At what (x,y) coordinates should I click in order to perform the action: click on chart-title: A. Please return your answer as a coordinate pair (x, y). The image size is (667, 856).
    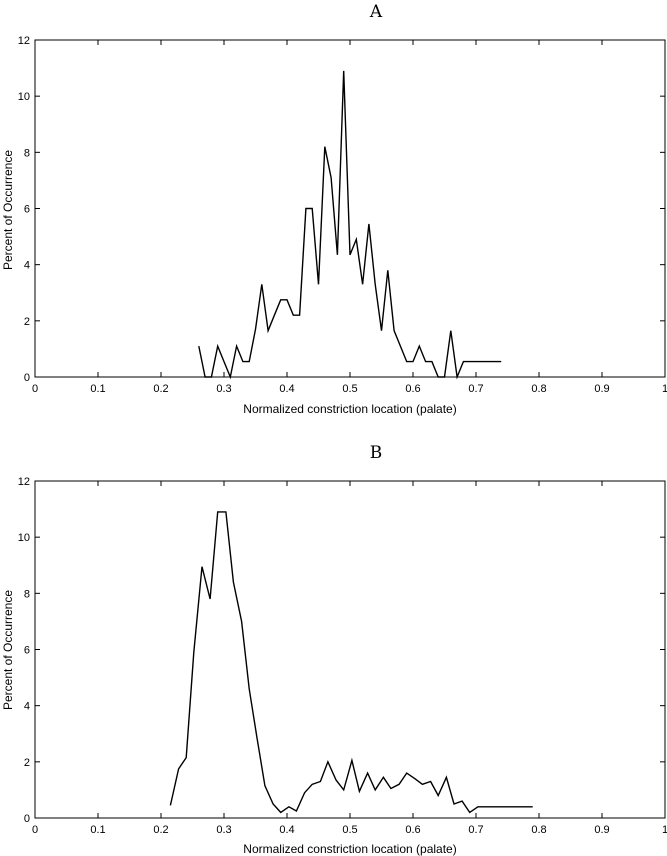
    Looking at the image, I should click on (376, 12).